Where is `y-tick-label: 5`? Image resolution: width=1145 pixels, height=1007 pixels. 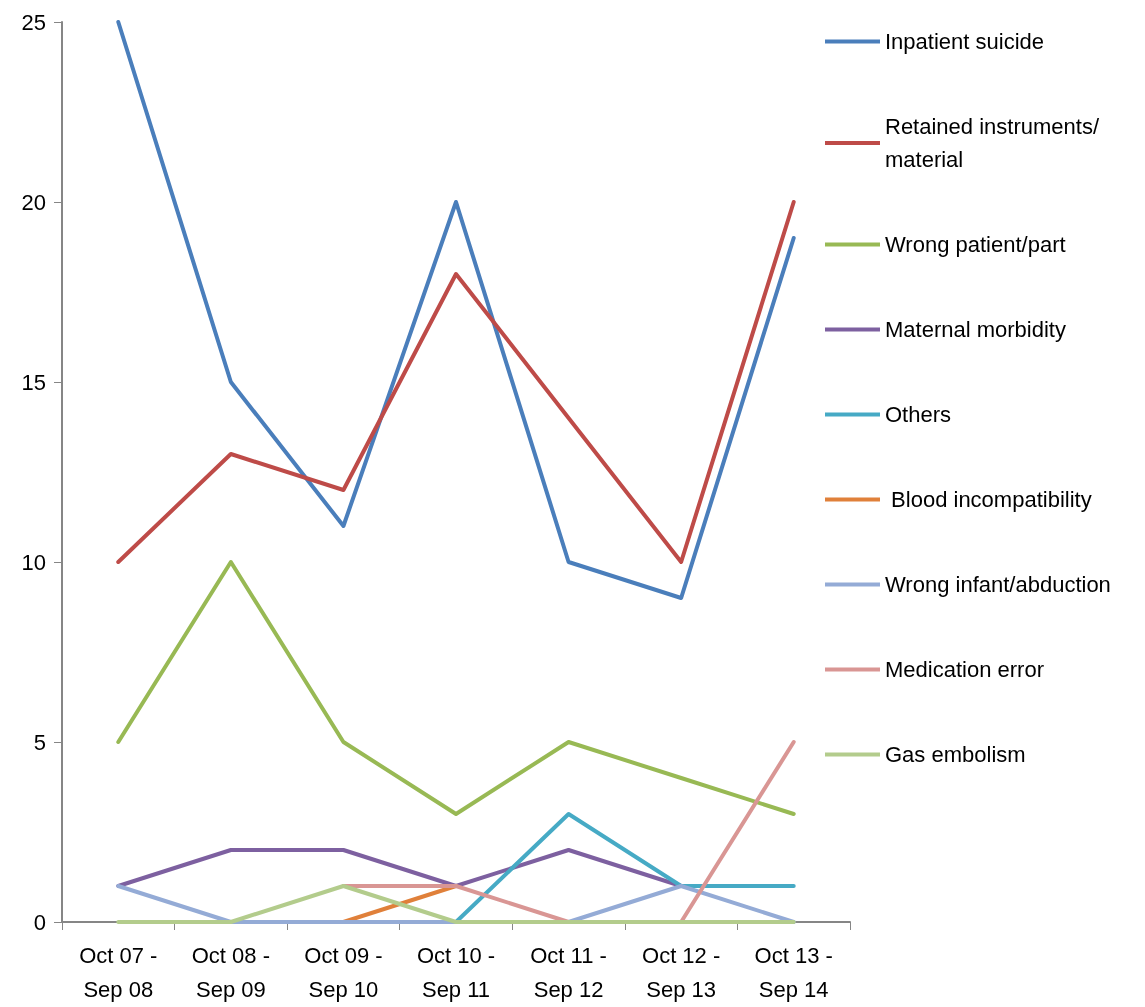 y-tick-label: 5 is located at coordinates (39, 742).